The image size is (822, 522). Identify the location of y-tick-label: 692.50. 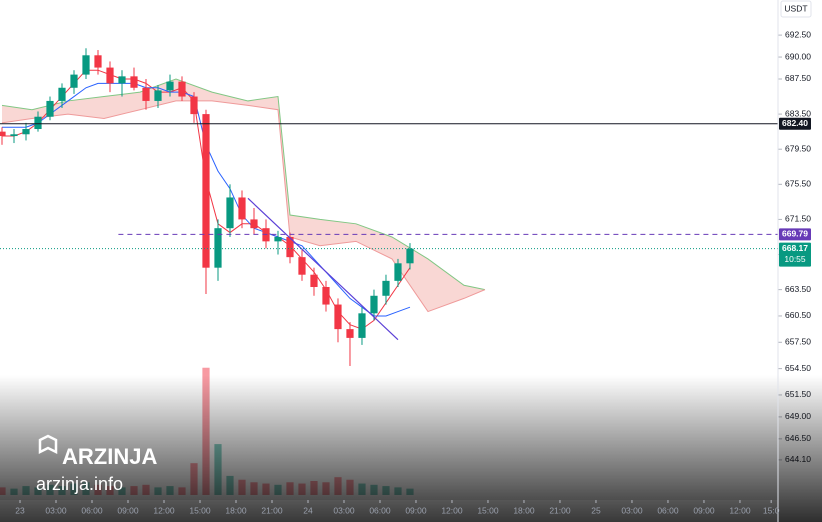
(798, 34).